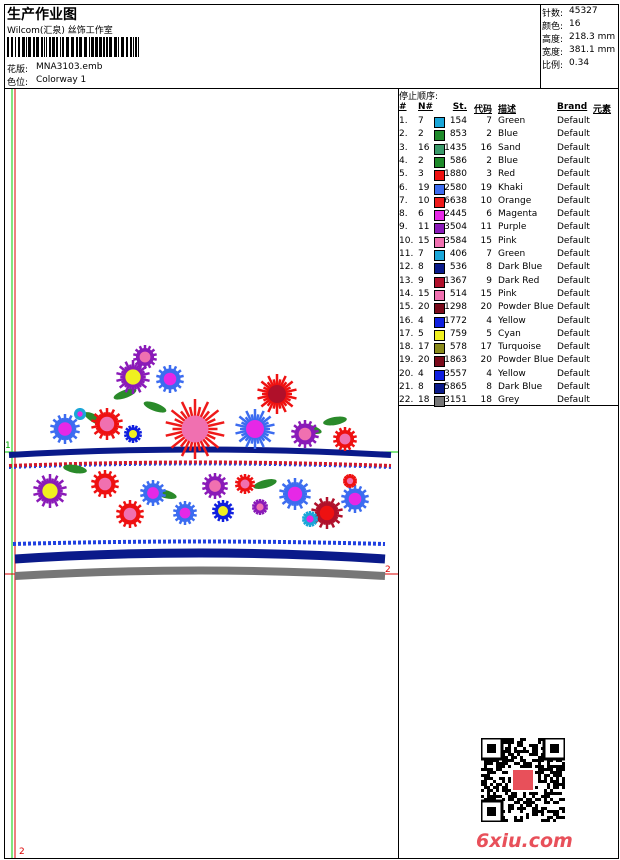 This screenshot has width=620, height=860. Describe the element at coordinates (419, 97) in the screenshot. I see `table-caption: 停止顺序:` at that location.